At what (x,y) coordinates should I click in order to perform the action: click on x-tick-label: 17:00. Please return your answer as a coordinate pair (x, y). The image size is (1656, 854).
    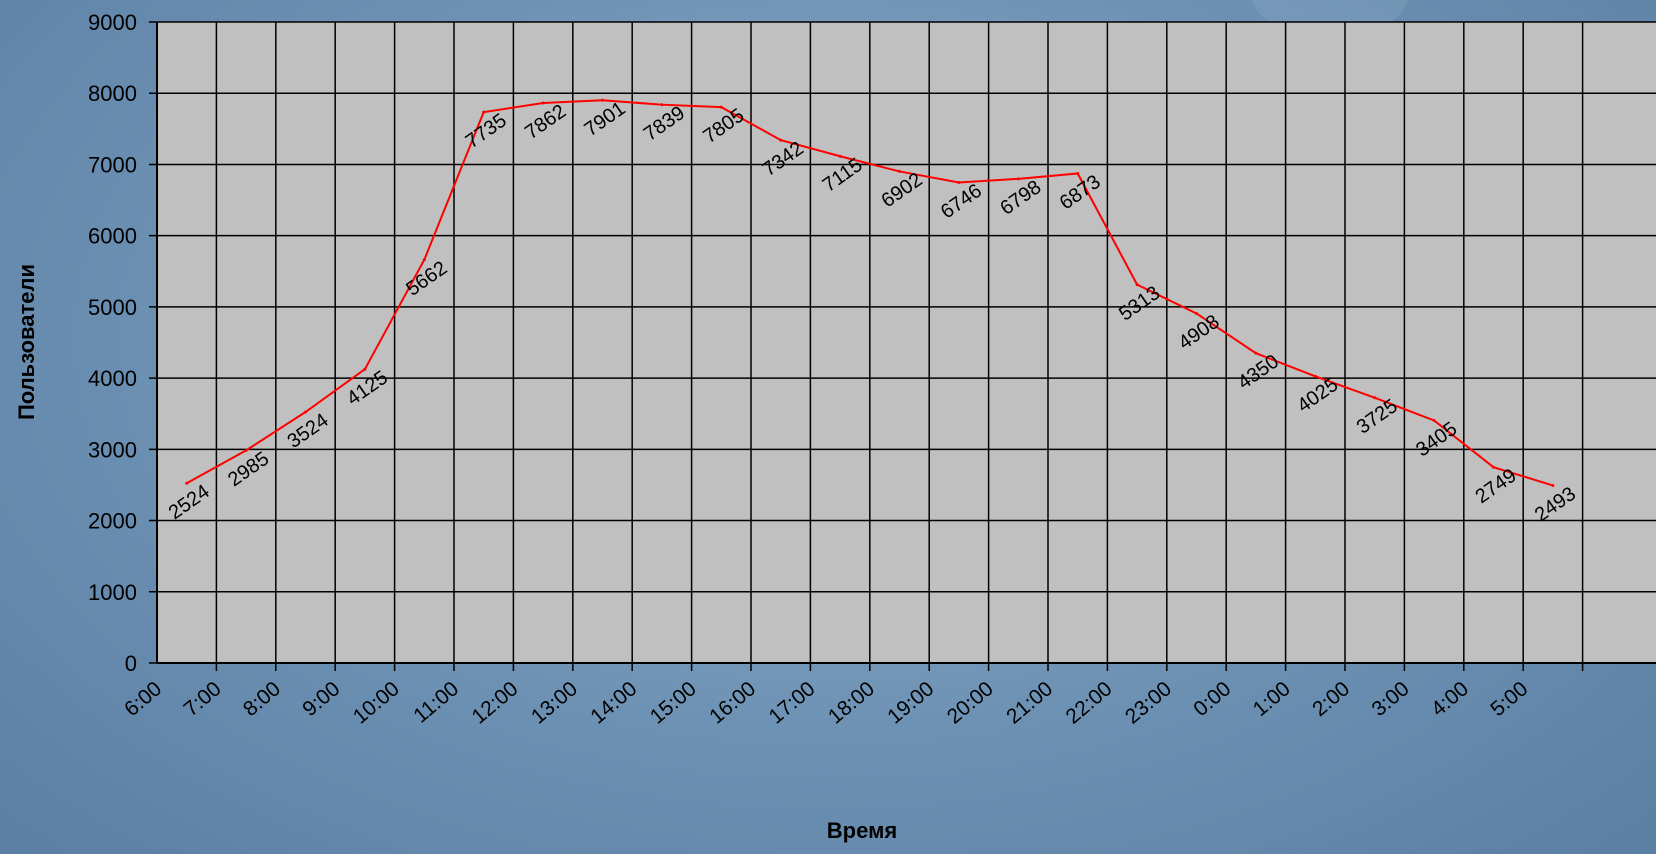
    Looking at the image, I should click on (792, 702).